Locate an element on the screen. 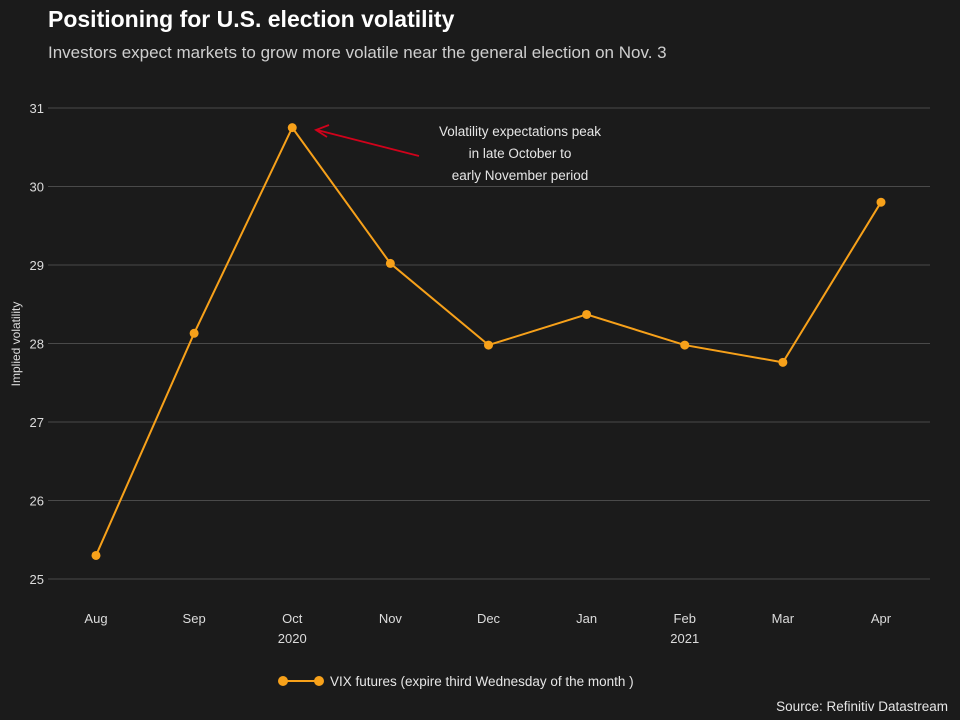 The image size is (960, 720). x-tick-label: Mar is located at coordinates (783, 618).